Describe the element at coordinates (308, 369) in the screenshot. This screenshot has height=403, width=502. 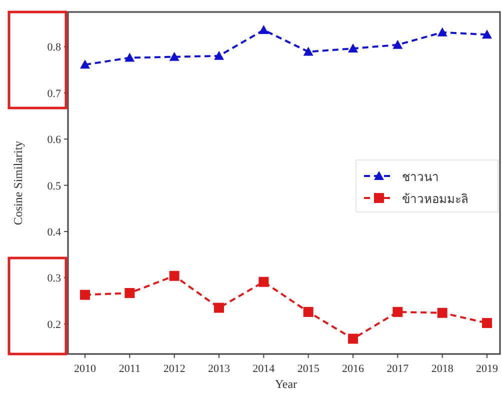
I see `x-tick-label: 2015` at that location.